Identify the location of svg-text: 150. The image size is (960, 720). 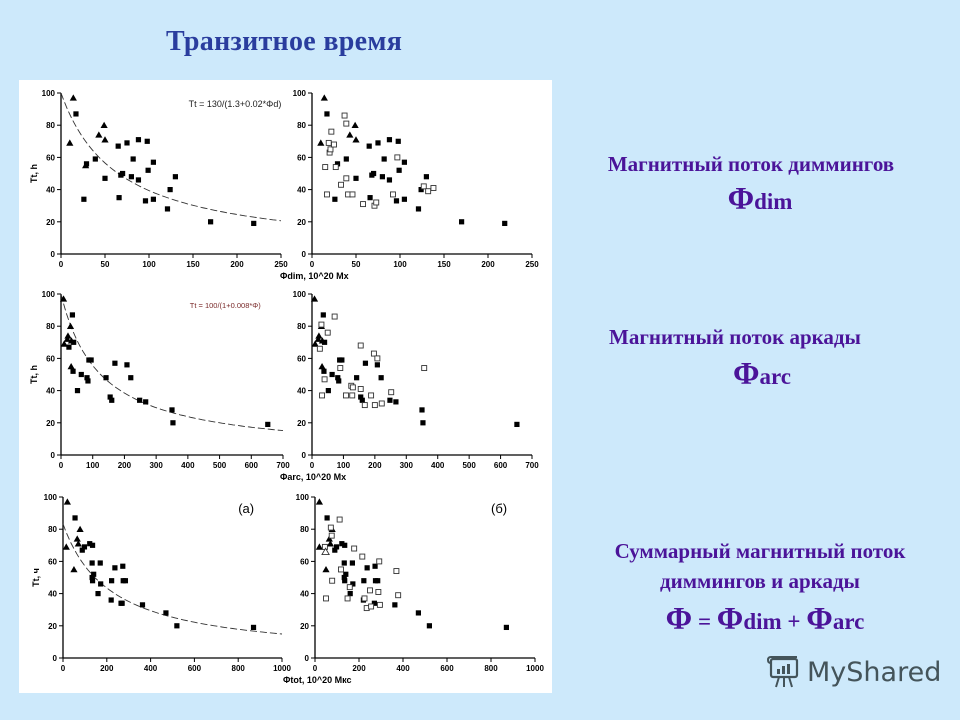
(444, 264).